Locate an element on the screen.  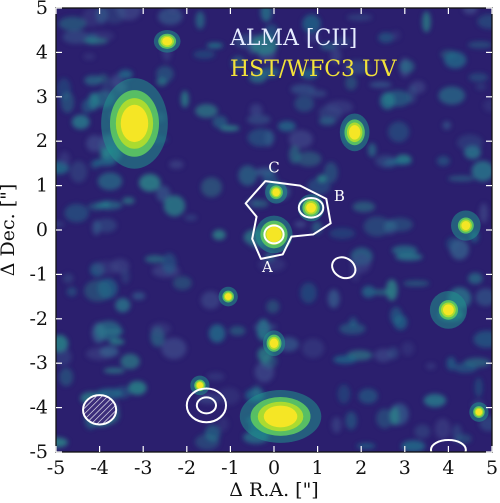
y-tick-label: 3 is located at coordinates (42, 97).